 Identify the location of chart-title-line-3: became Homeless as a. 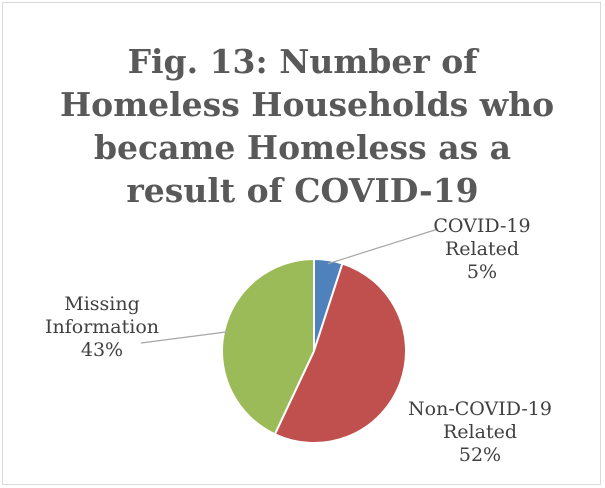
(302, 147).